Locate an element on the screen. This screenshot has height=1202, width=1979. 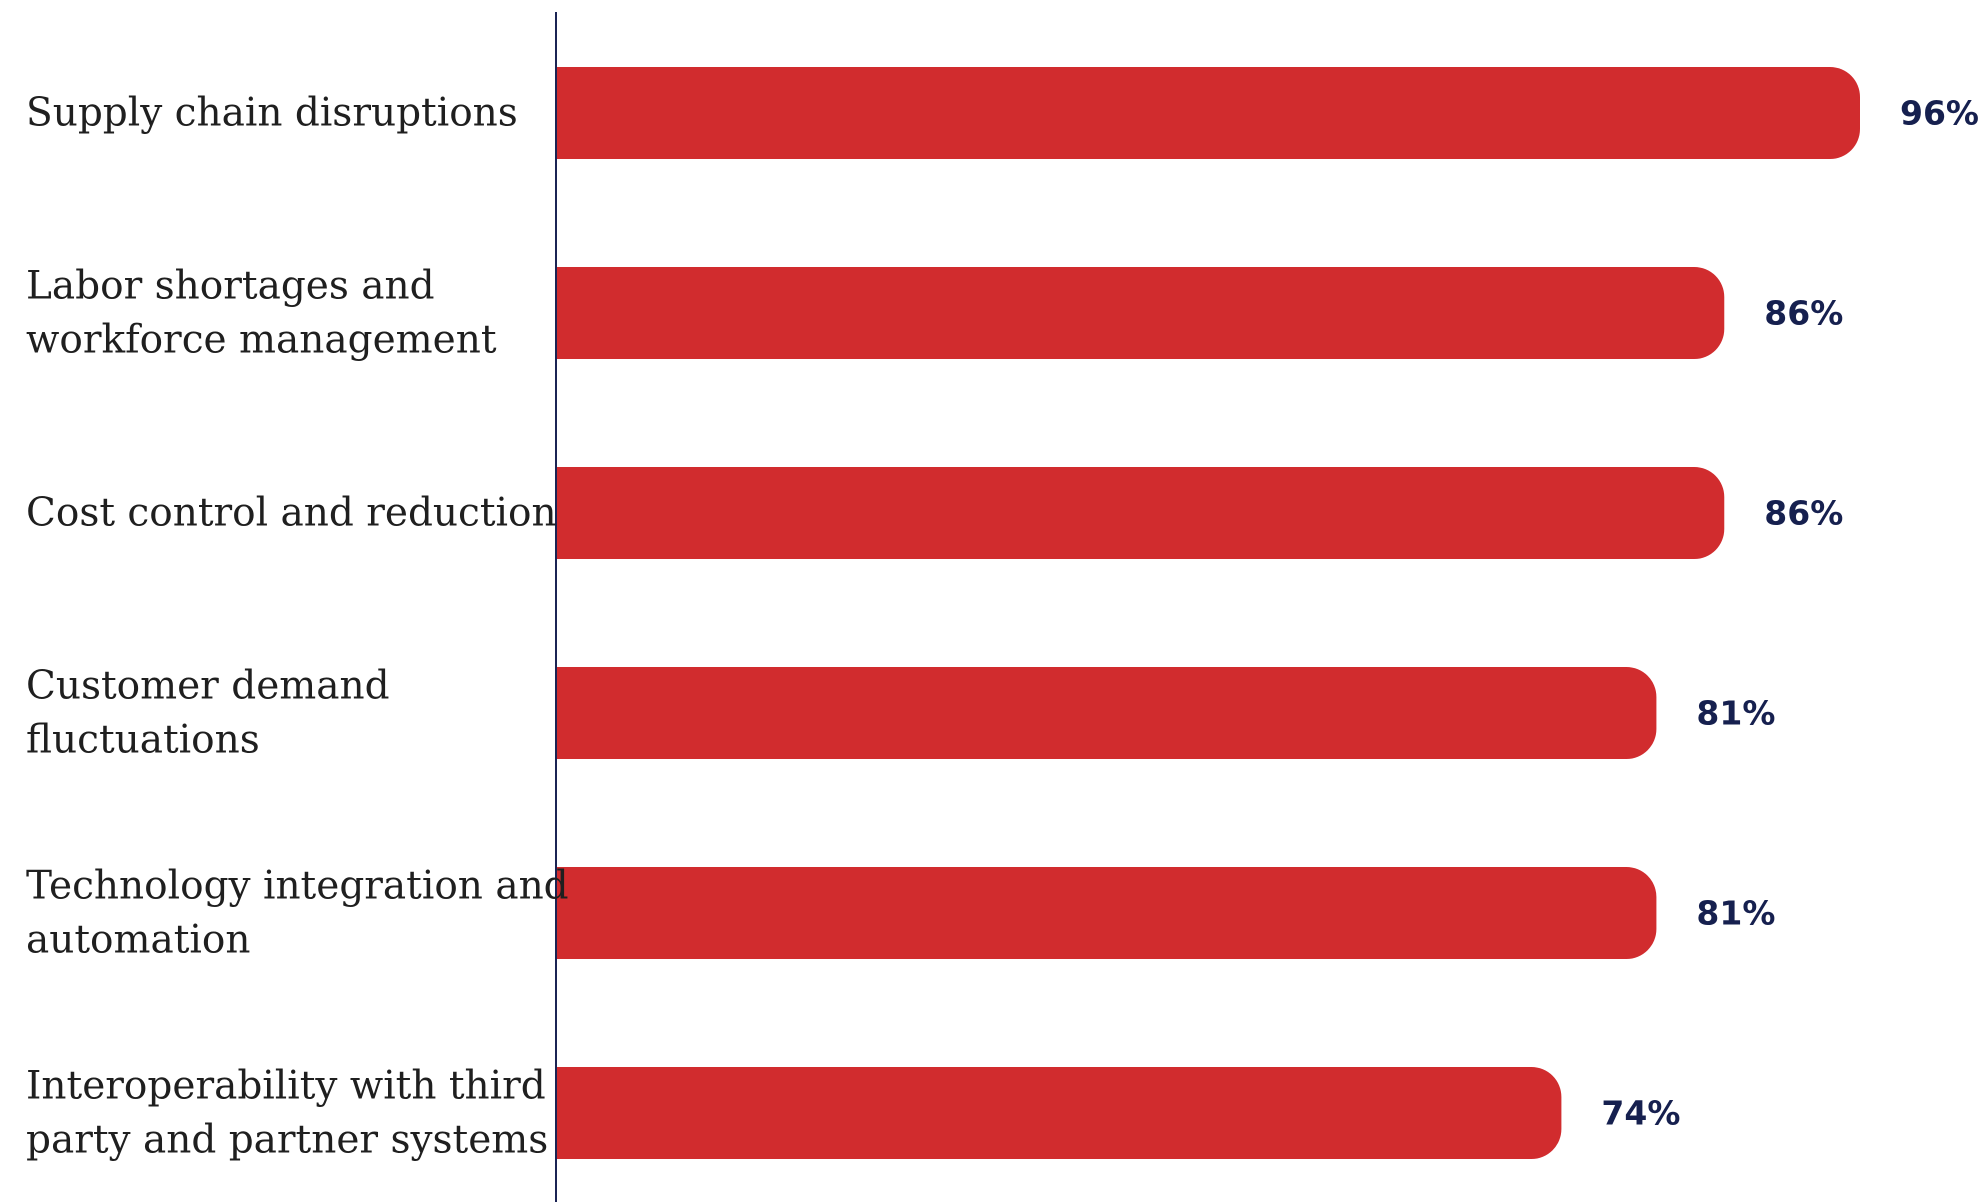
value-label-1: 96% is located at coordinates (1939, 113).